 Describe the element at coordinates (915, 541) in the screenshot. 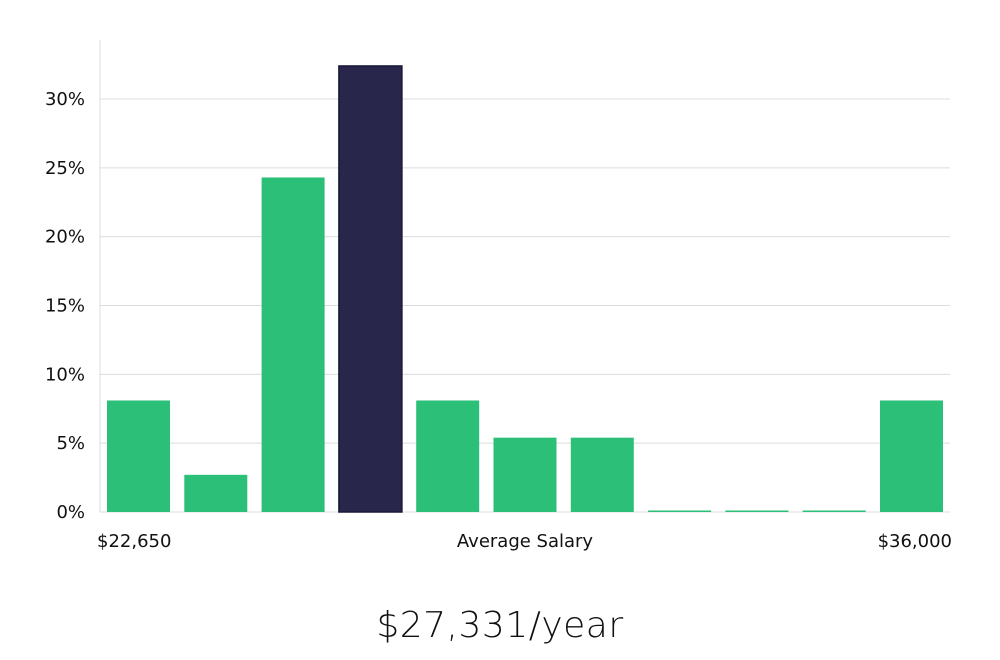

I see `x-max-label: $36,000` at that location.